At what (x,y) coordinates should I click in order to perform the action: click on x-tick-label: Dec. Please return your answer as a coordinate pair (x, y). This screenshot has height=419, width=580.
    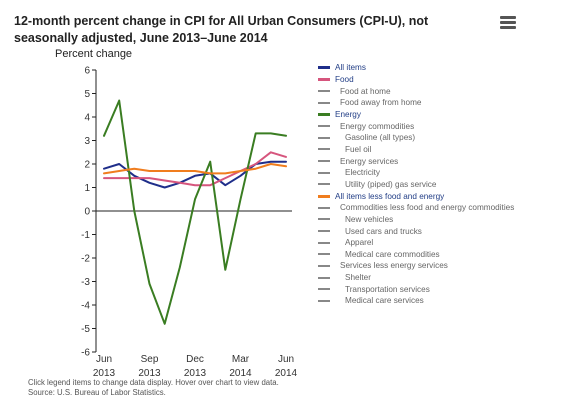
    Looking at the image, I should click on (195, 359).